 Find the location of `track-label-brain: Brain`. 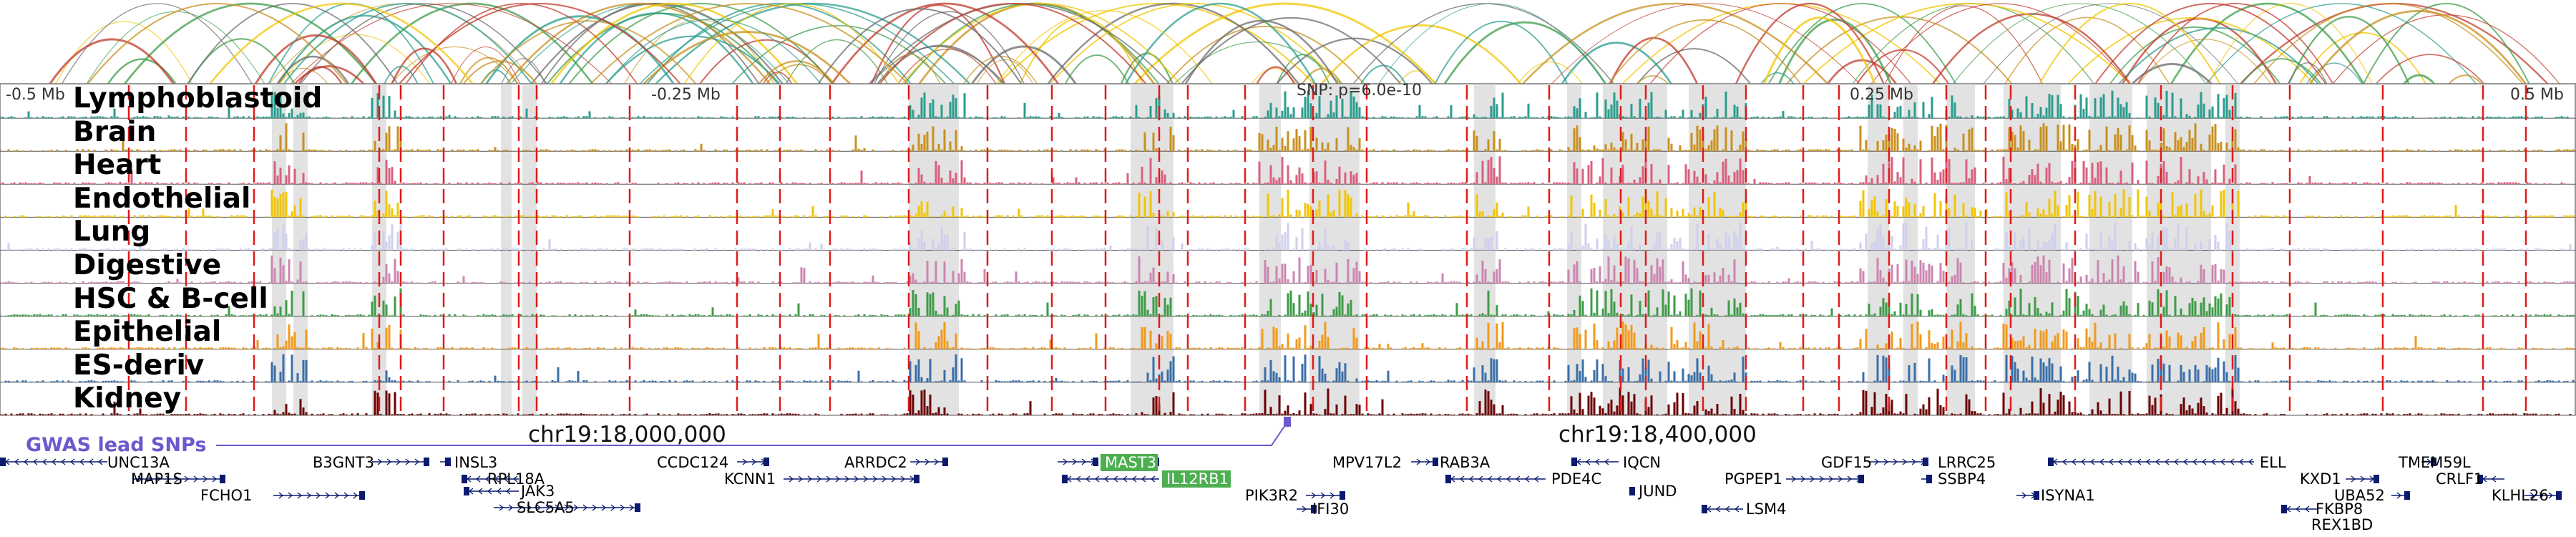

track-label-brain: Brain is located at coordinates (114, 132).